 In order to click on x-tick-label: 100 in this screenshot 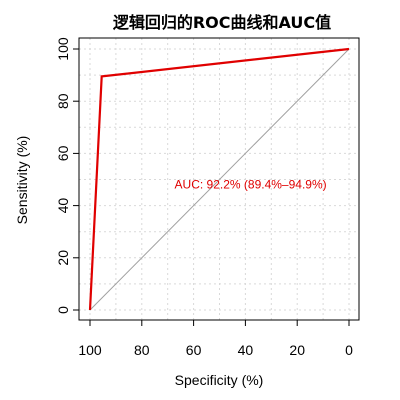, I will do `click(90, 350)`.